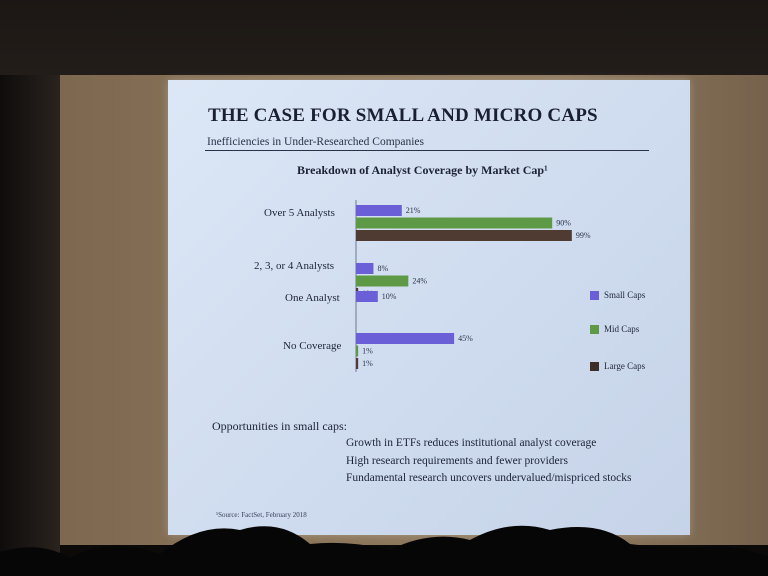 This screenshot has width=768, height=576. I want to click on legend-swatch-small-caps, so click(594, 295).